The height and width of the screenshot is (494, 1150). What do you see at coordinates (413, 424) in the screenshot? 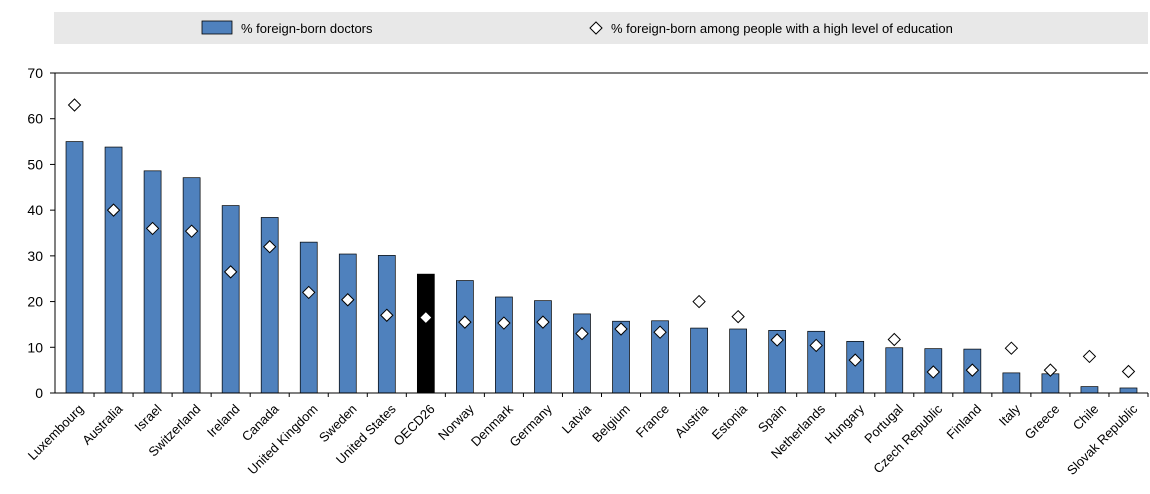
I see `x-tick-label: OECD26` at bounding box center [413, 424].